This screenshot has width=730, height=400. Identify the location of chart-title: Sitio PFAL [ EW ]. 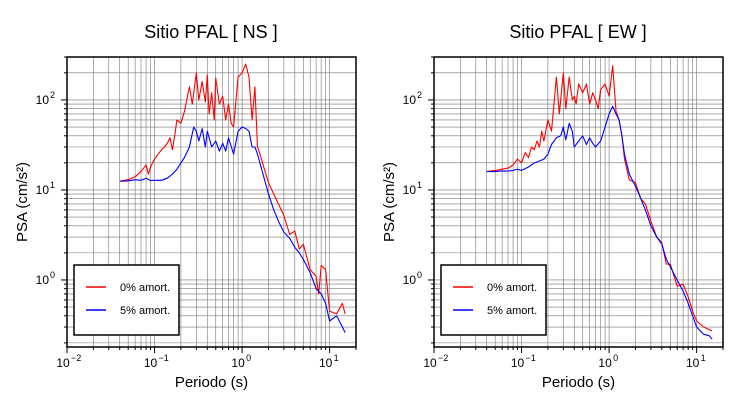
(577, 32).